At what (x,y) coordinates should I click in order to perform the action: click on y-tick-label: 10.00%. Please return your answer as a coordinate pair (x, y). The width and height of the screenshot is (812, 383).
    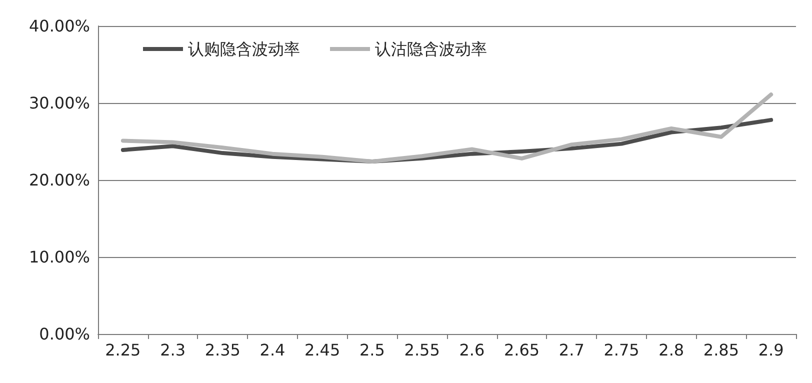
    Looking at the image, I should click on (59, 257).